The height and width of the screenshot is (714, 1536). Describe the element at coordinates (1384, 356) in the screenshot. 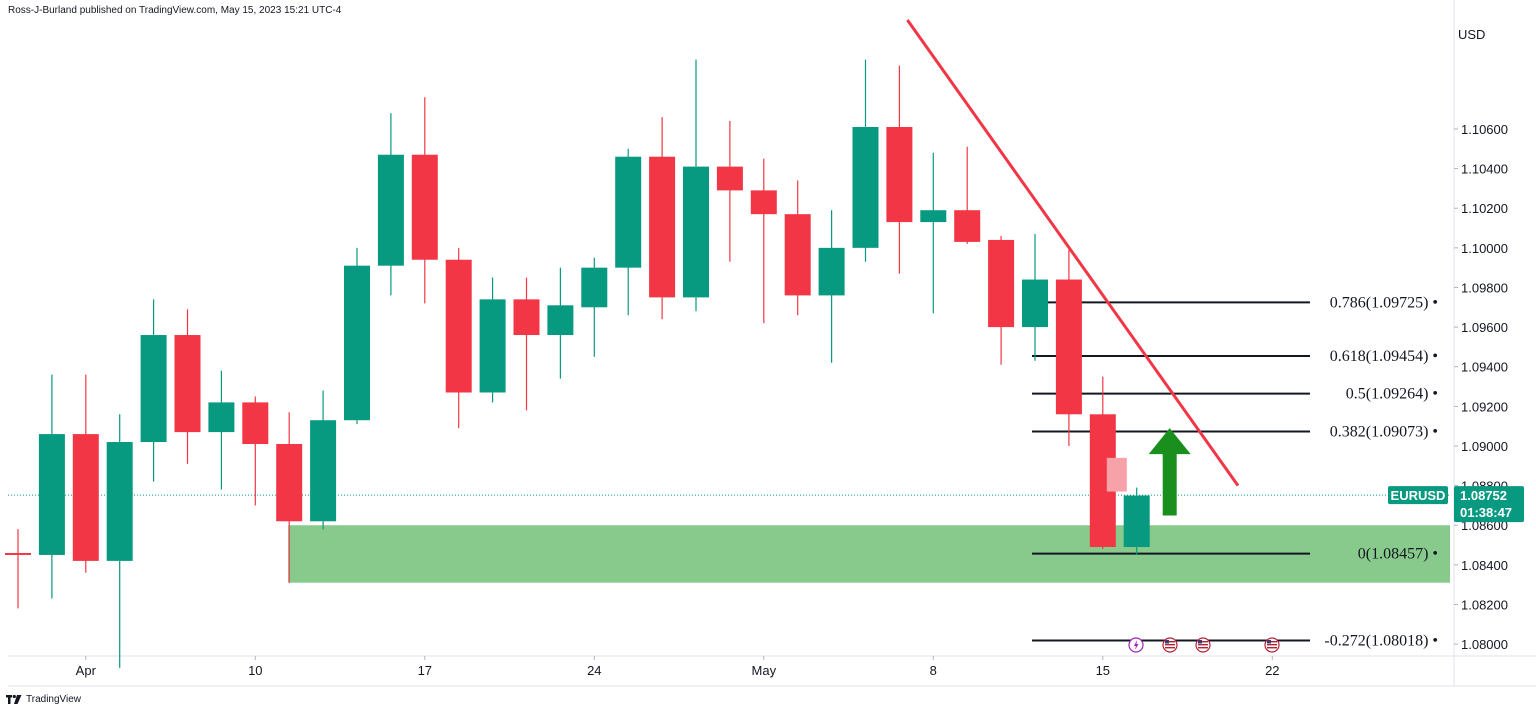

I see `fib-label: 0.618(1.09454) •` at that location.